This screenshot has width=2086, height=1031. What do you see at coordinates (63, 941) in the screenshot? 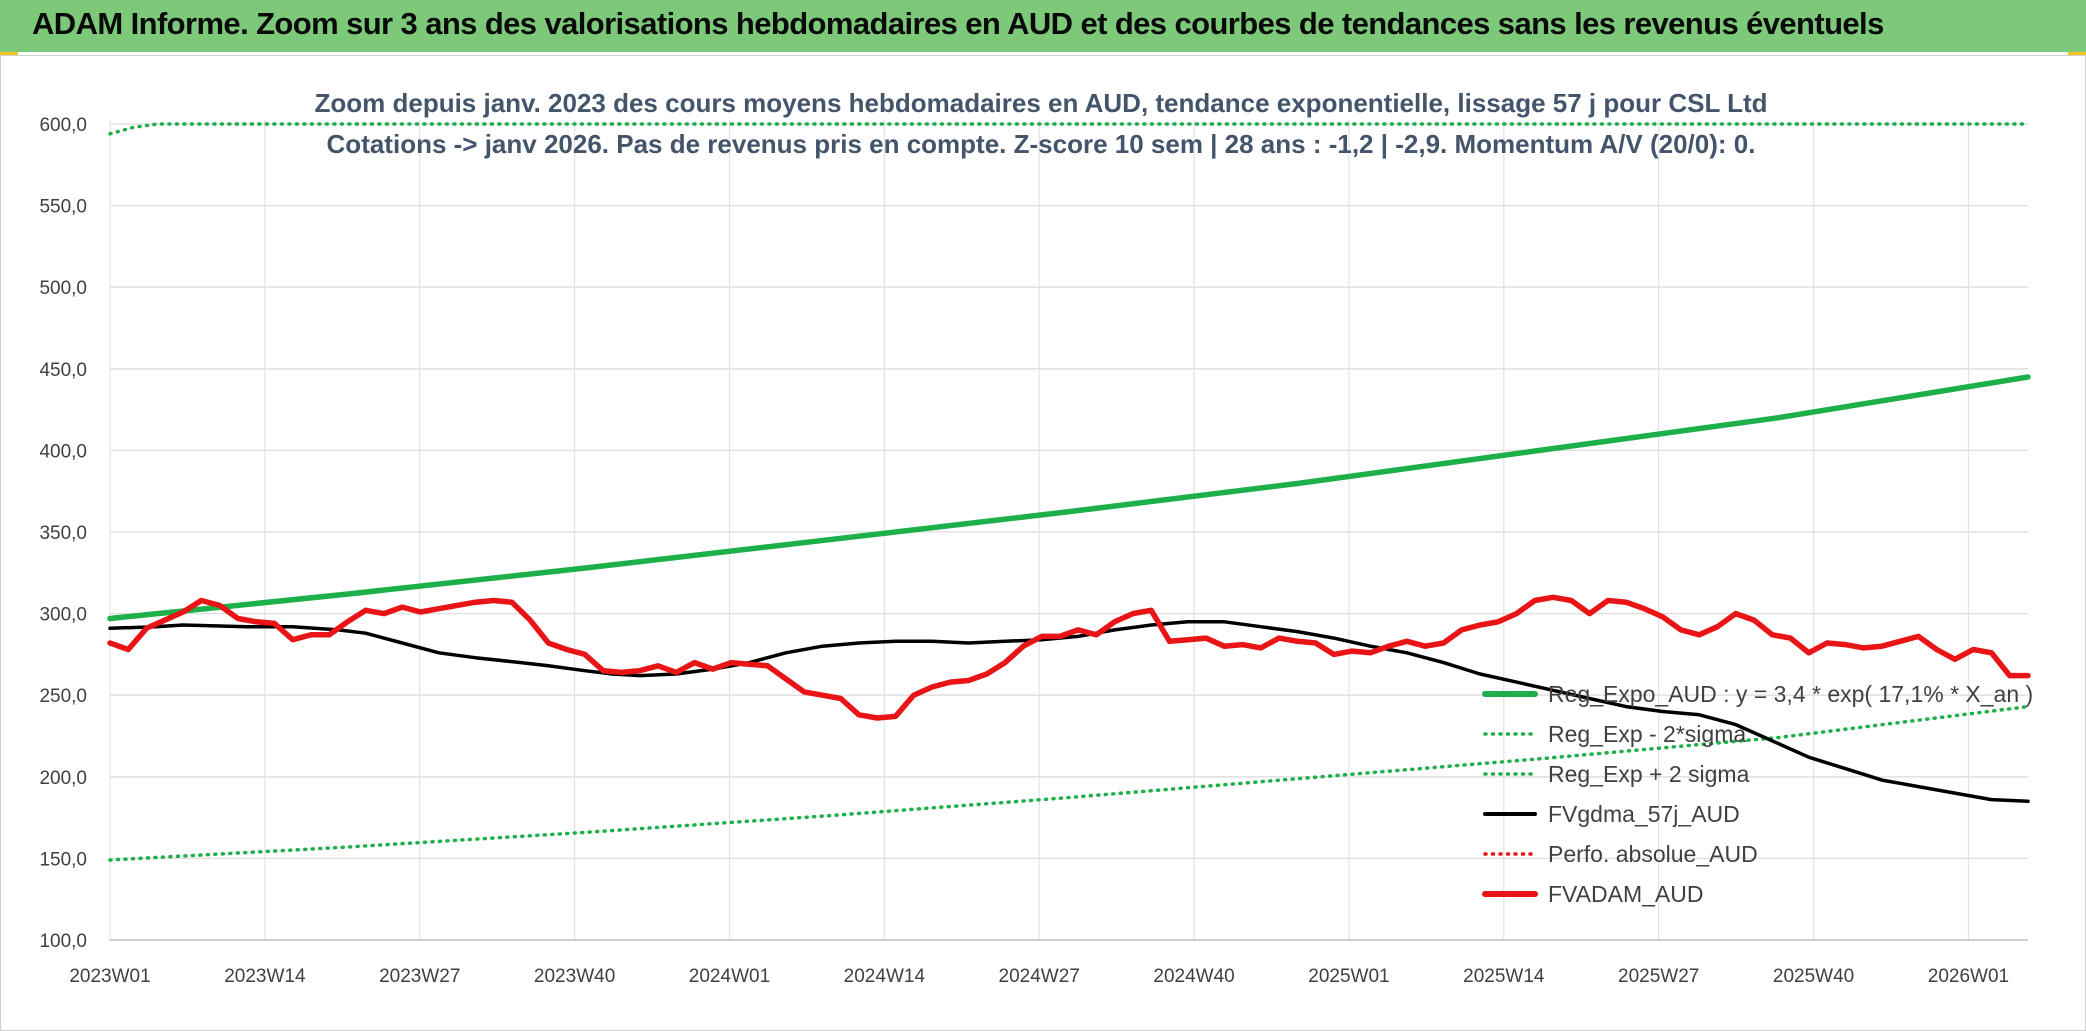
I see `y-tick-label: 100,0` at bounding box center [63, 941].